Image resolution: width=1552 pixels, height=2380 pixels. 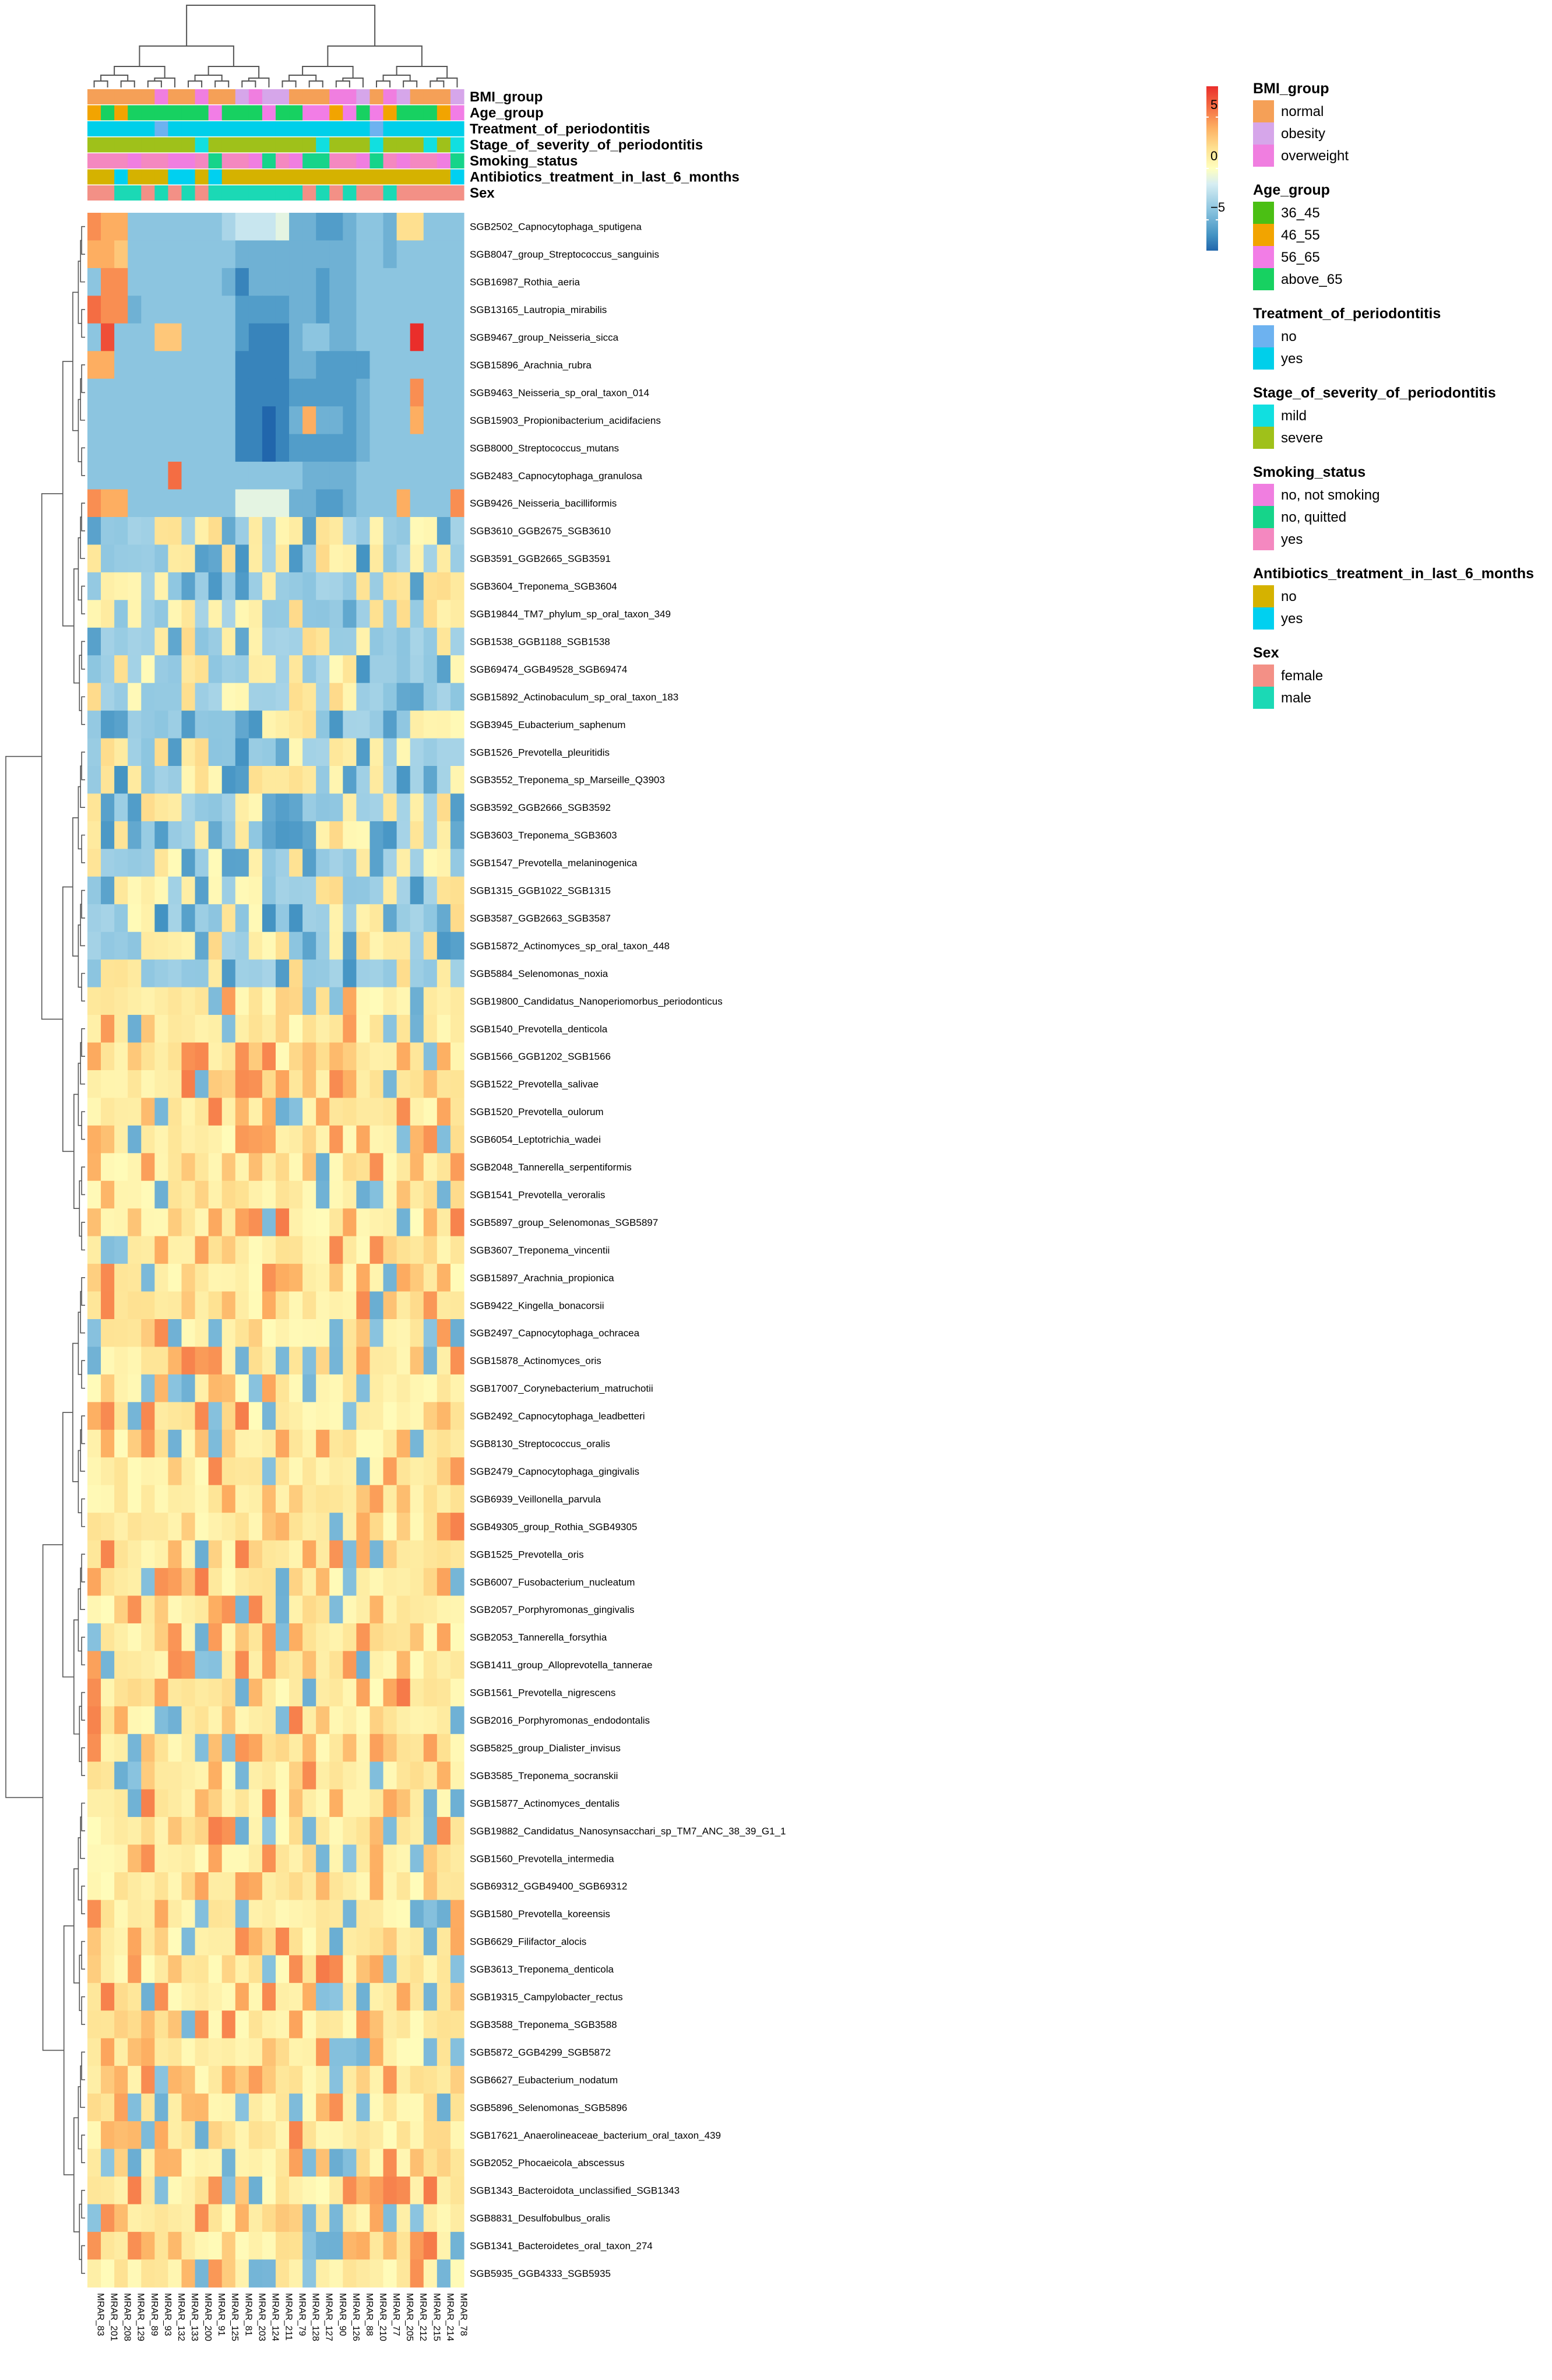 What do you see at coordinates (1302, 438) in the screenshot?
I see `legend-label: severe` at bounding box center [1302, 438].